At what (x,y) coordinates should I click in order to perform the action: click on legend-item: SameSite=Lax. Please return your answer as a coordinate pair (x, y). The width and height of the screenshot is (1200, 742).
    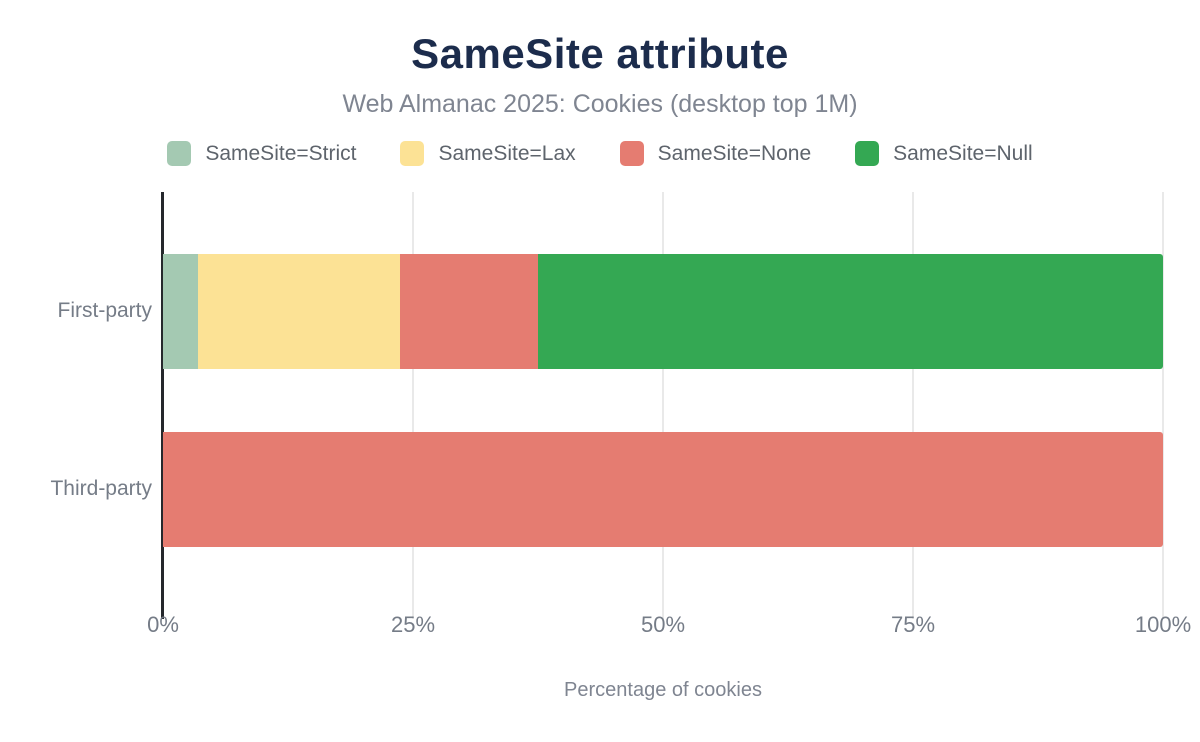
    Looking at the image, I should click on (488, 153).